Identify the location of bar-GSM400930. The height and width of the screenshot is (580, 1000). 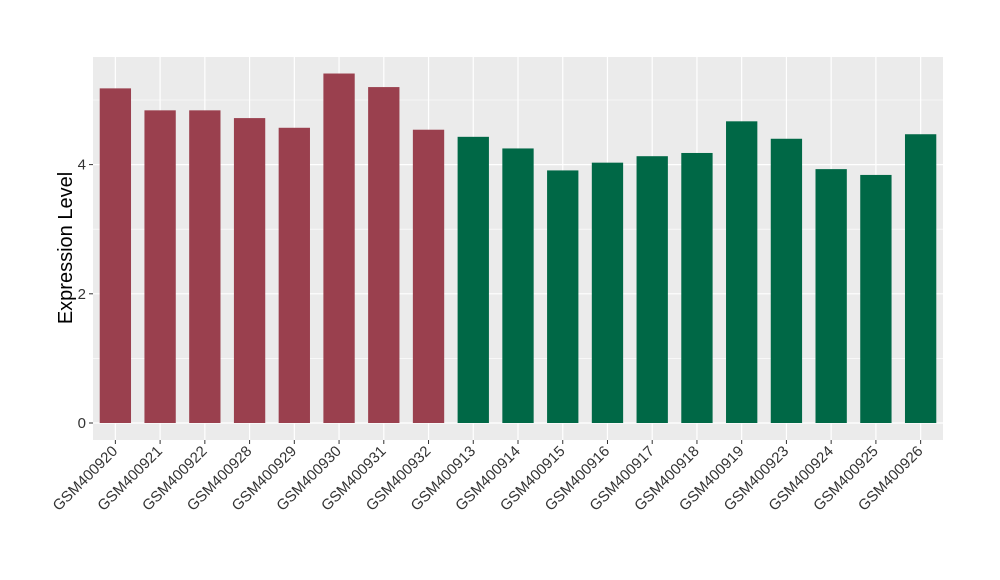
(339, 248).